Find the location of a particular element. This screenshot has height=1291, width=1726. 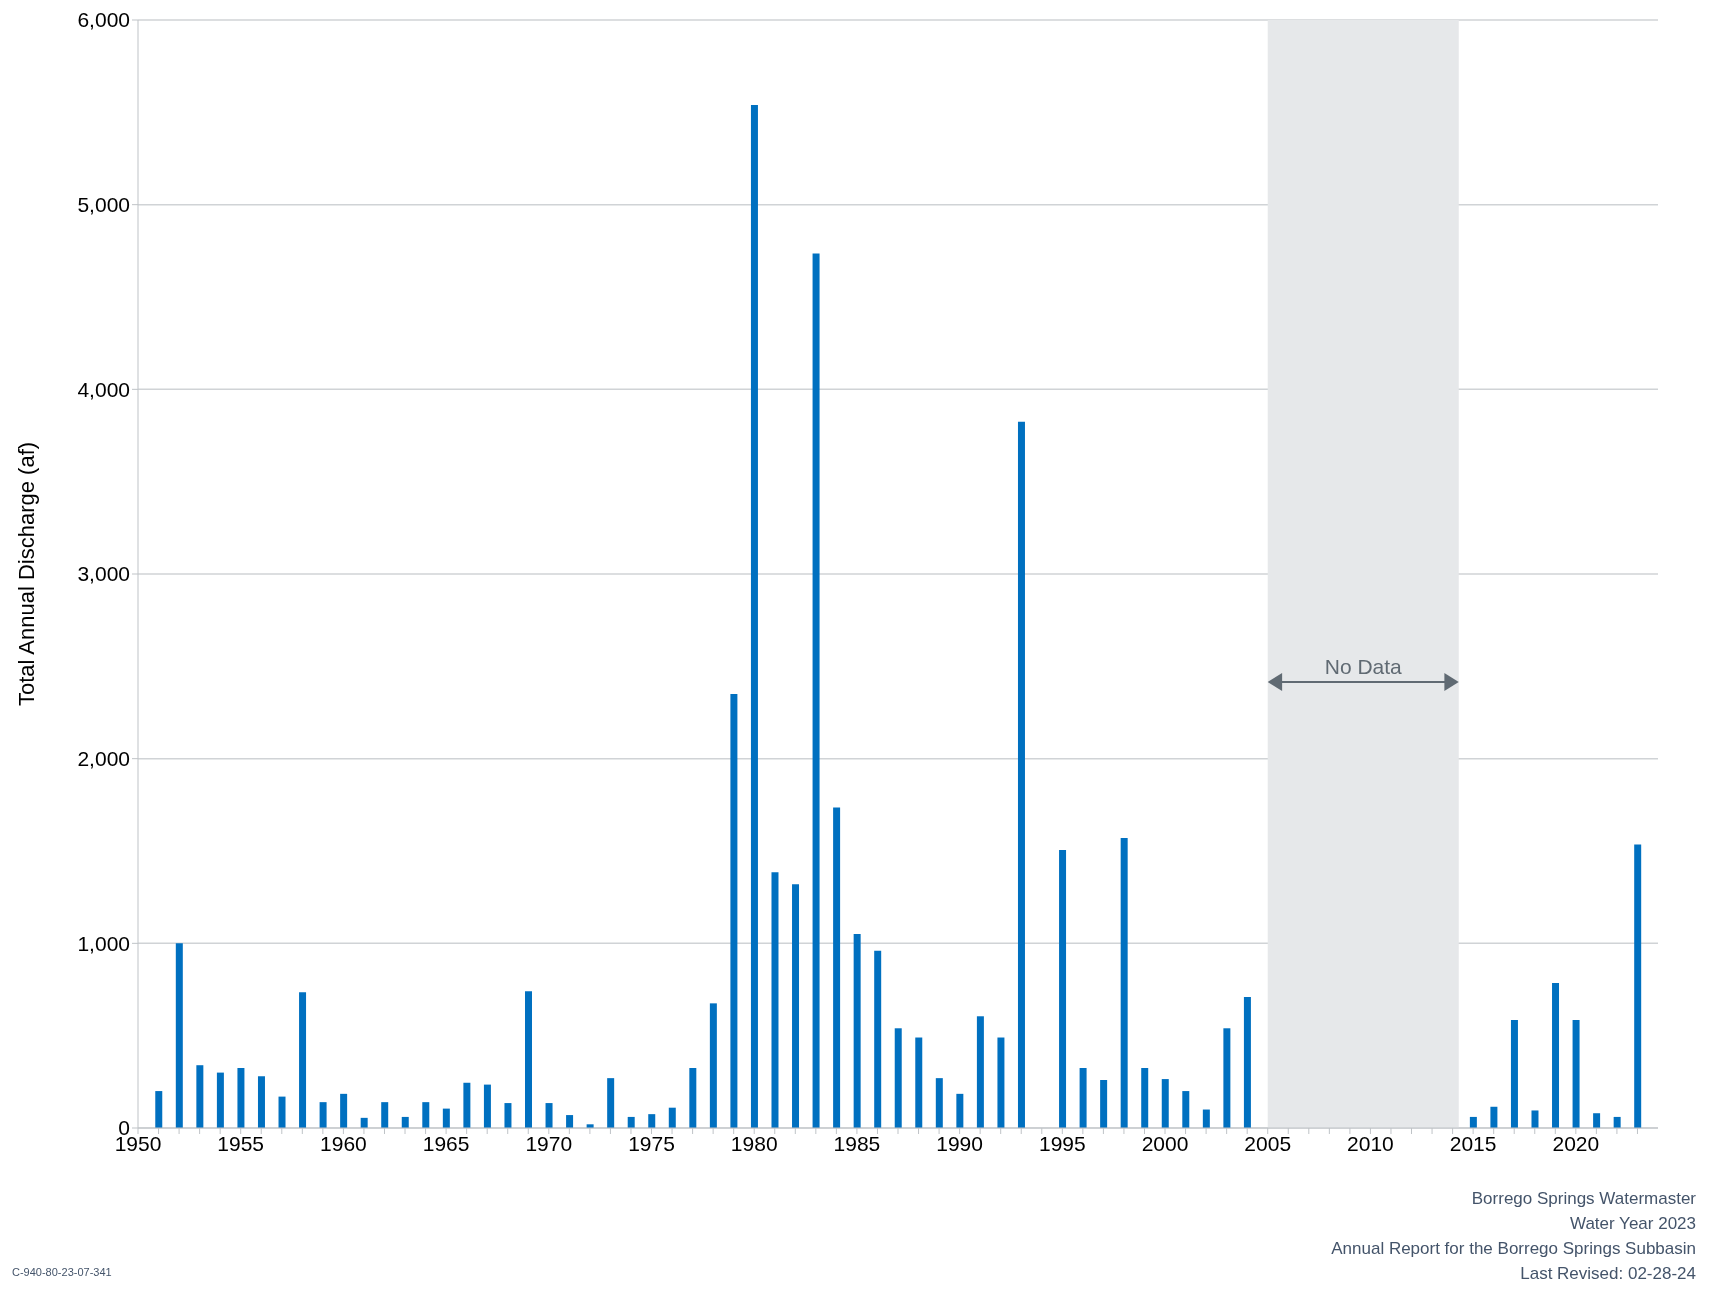

x-tick-label: 1970 is located at coordinates (549, 1143).